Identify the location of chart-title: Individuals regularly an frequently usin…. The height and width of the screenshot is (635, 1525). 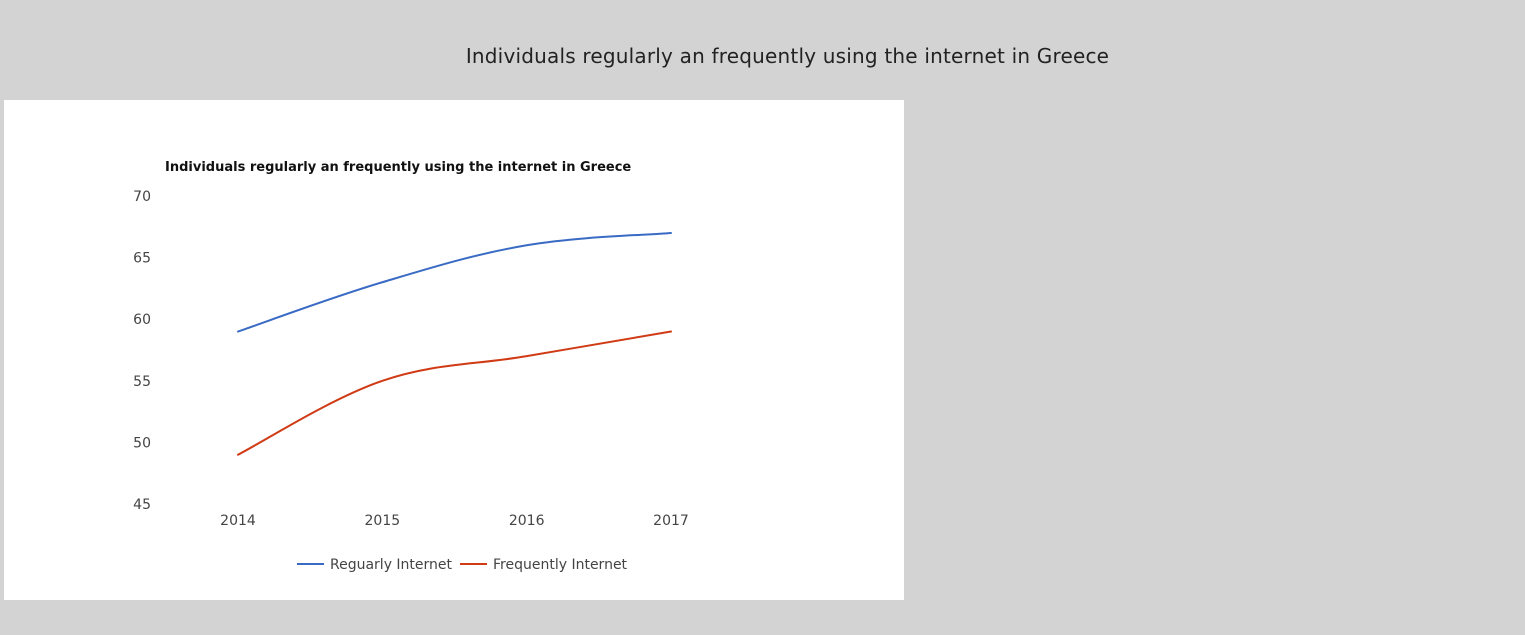
(398, 167).